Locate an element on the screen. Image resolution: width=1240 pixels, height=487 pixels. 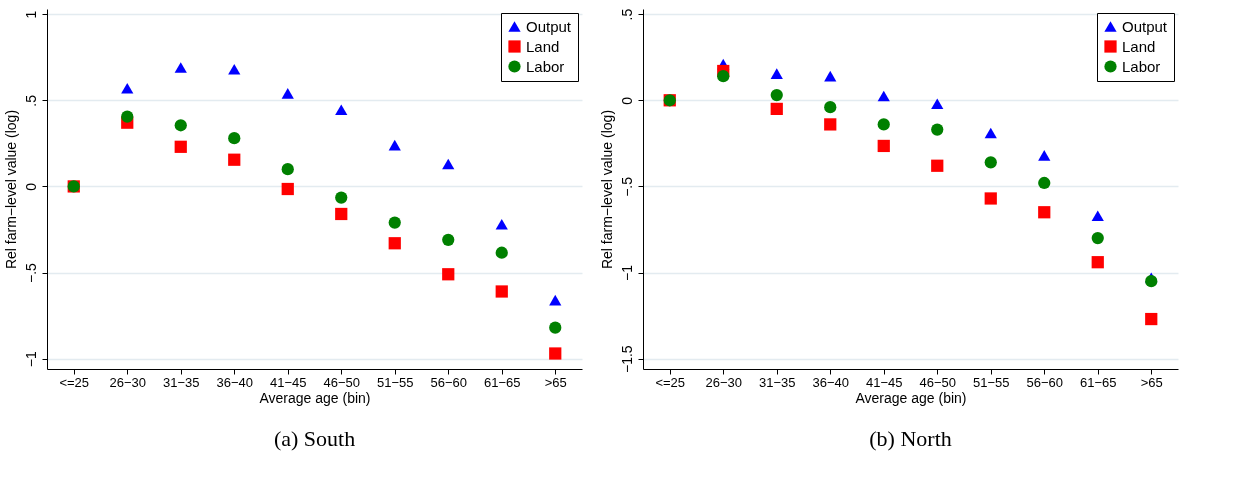
y-tick-label: −1.5 is located at coordinates (626, 359).